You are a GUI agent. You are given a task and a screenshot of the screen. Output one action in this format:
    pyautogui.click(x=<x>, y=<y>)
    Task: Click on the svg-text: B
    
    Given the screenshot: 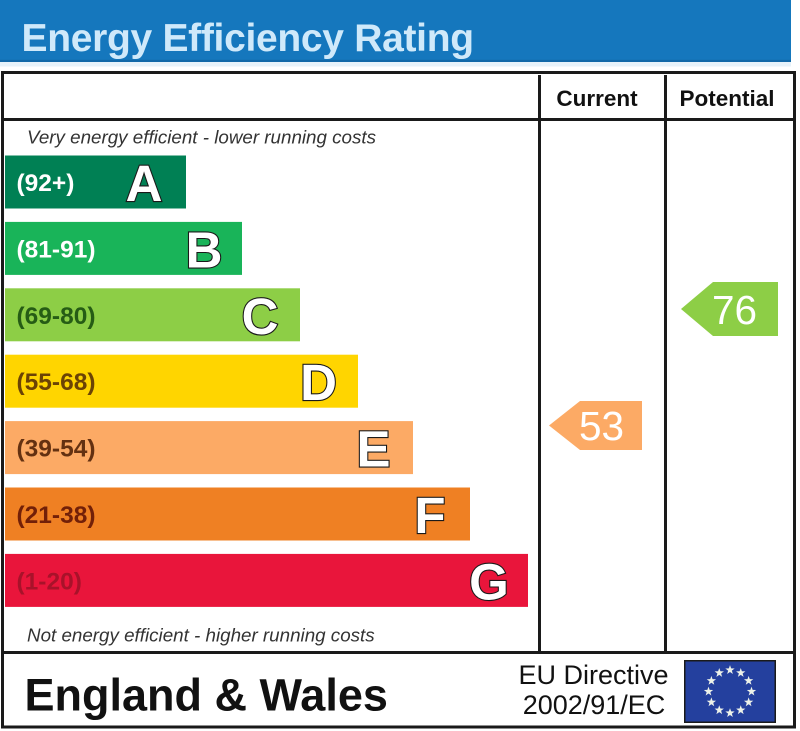 What is the action you would take?
    pyautogui.click(x=204, y=249)
    